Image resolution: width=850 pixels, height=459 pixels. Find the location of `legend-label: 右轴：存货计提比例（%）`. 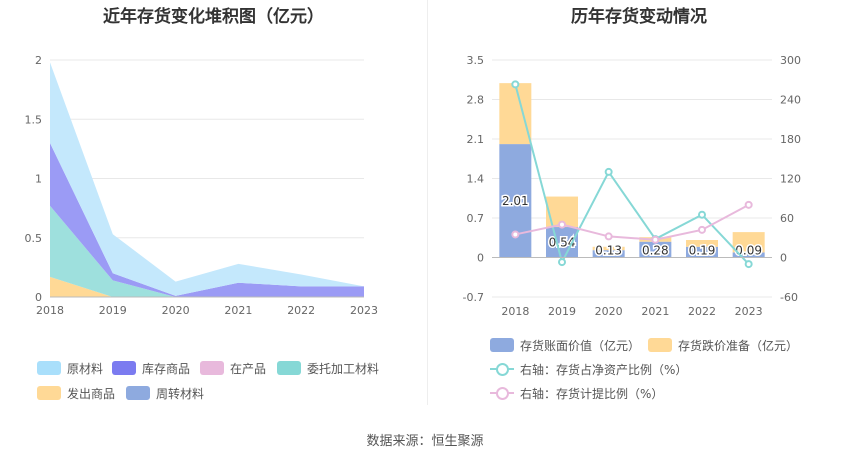

legend-label: 右轴：存货计提比例（%） is located at coordinates (592, 393).